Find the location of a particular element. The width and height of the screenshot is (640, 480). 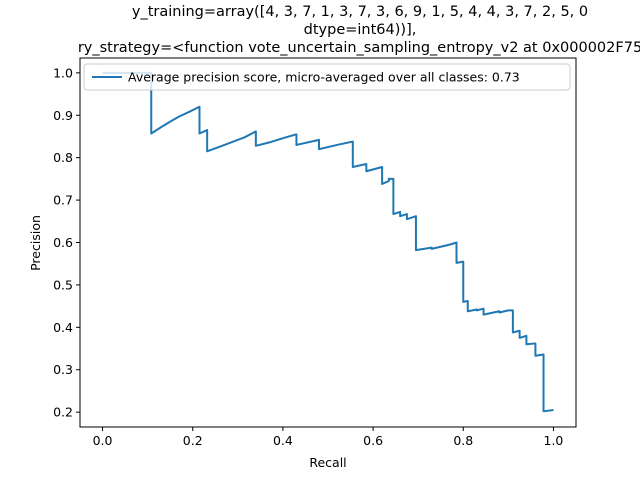

x-tick-label: 0.8 is located at coordinates (463, 440).